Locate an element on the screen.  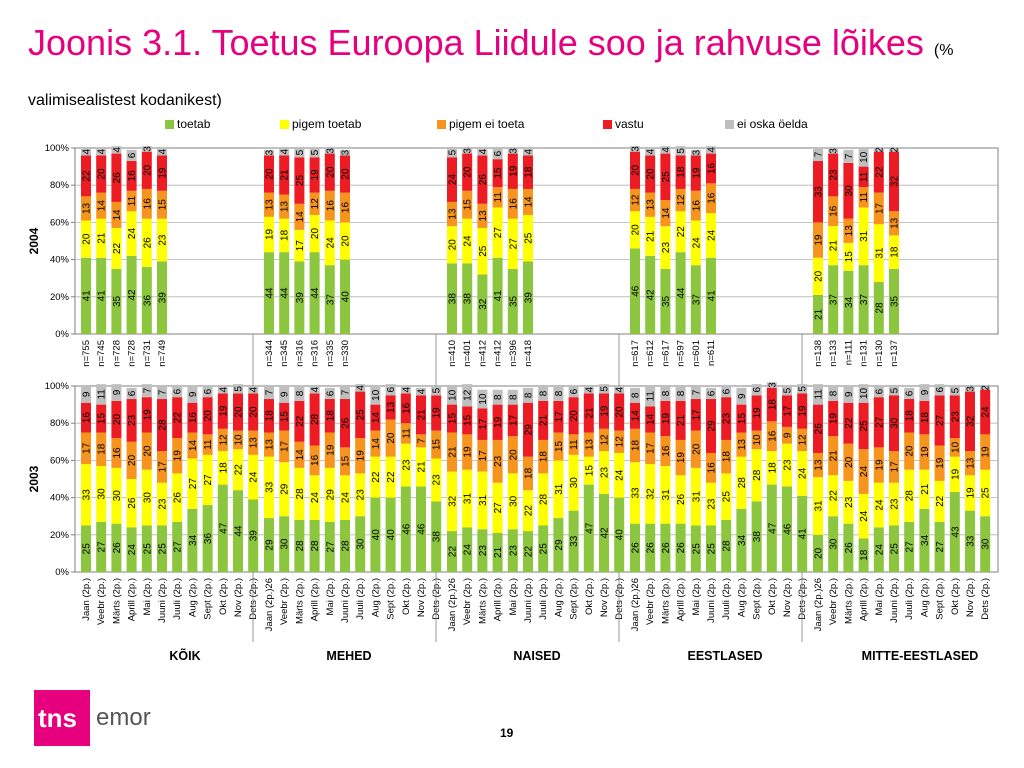
data-label: 3 is located at coordinates (772, 385).